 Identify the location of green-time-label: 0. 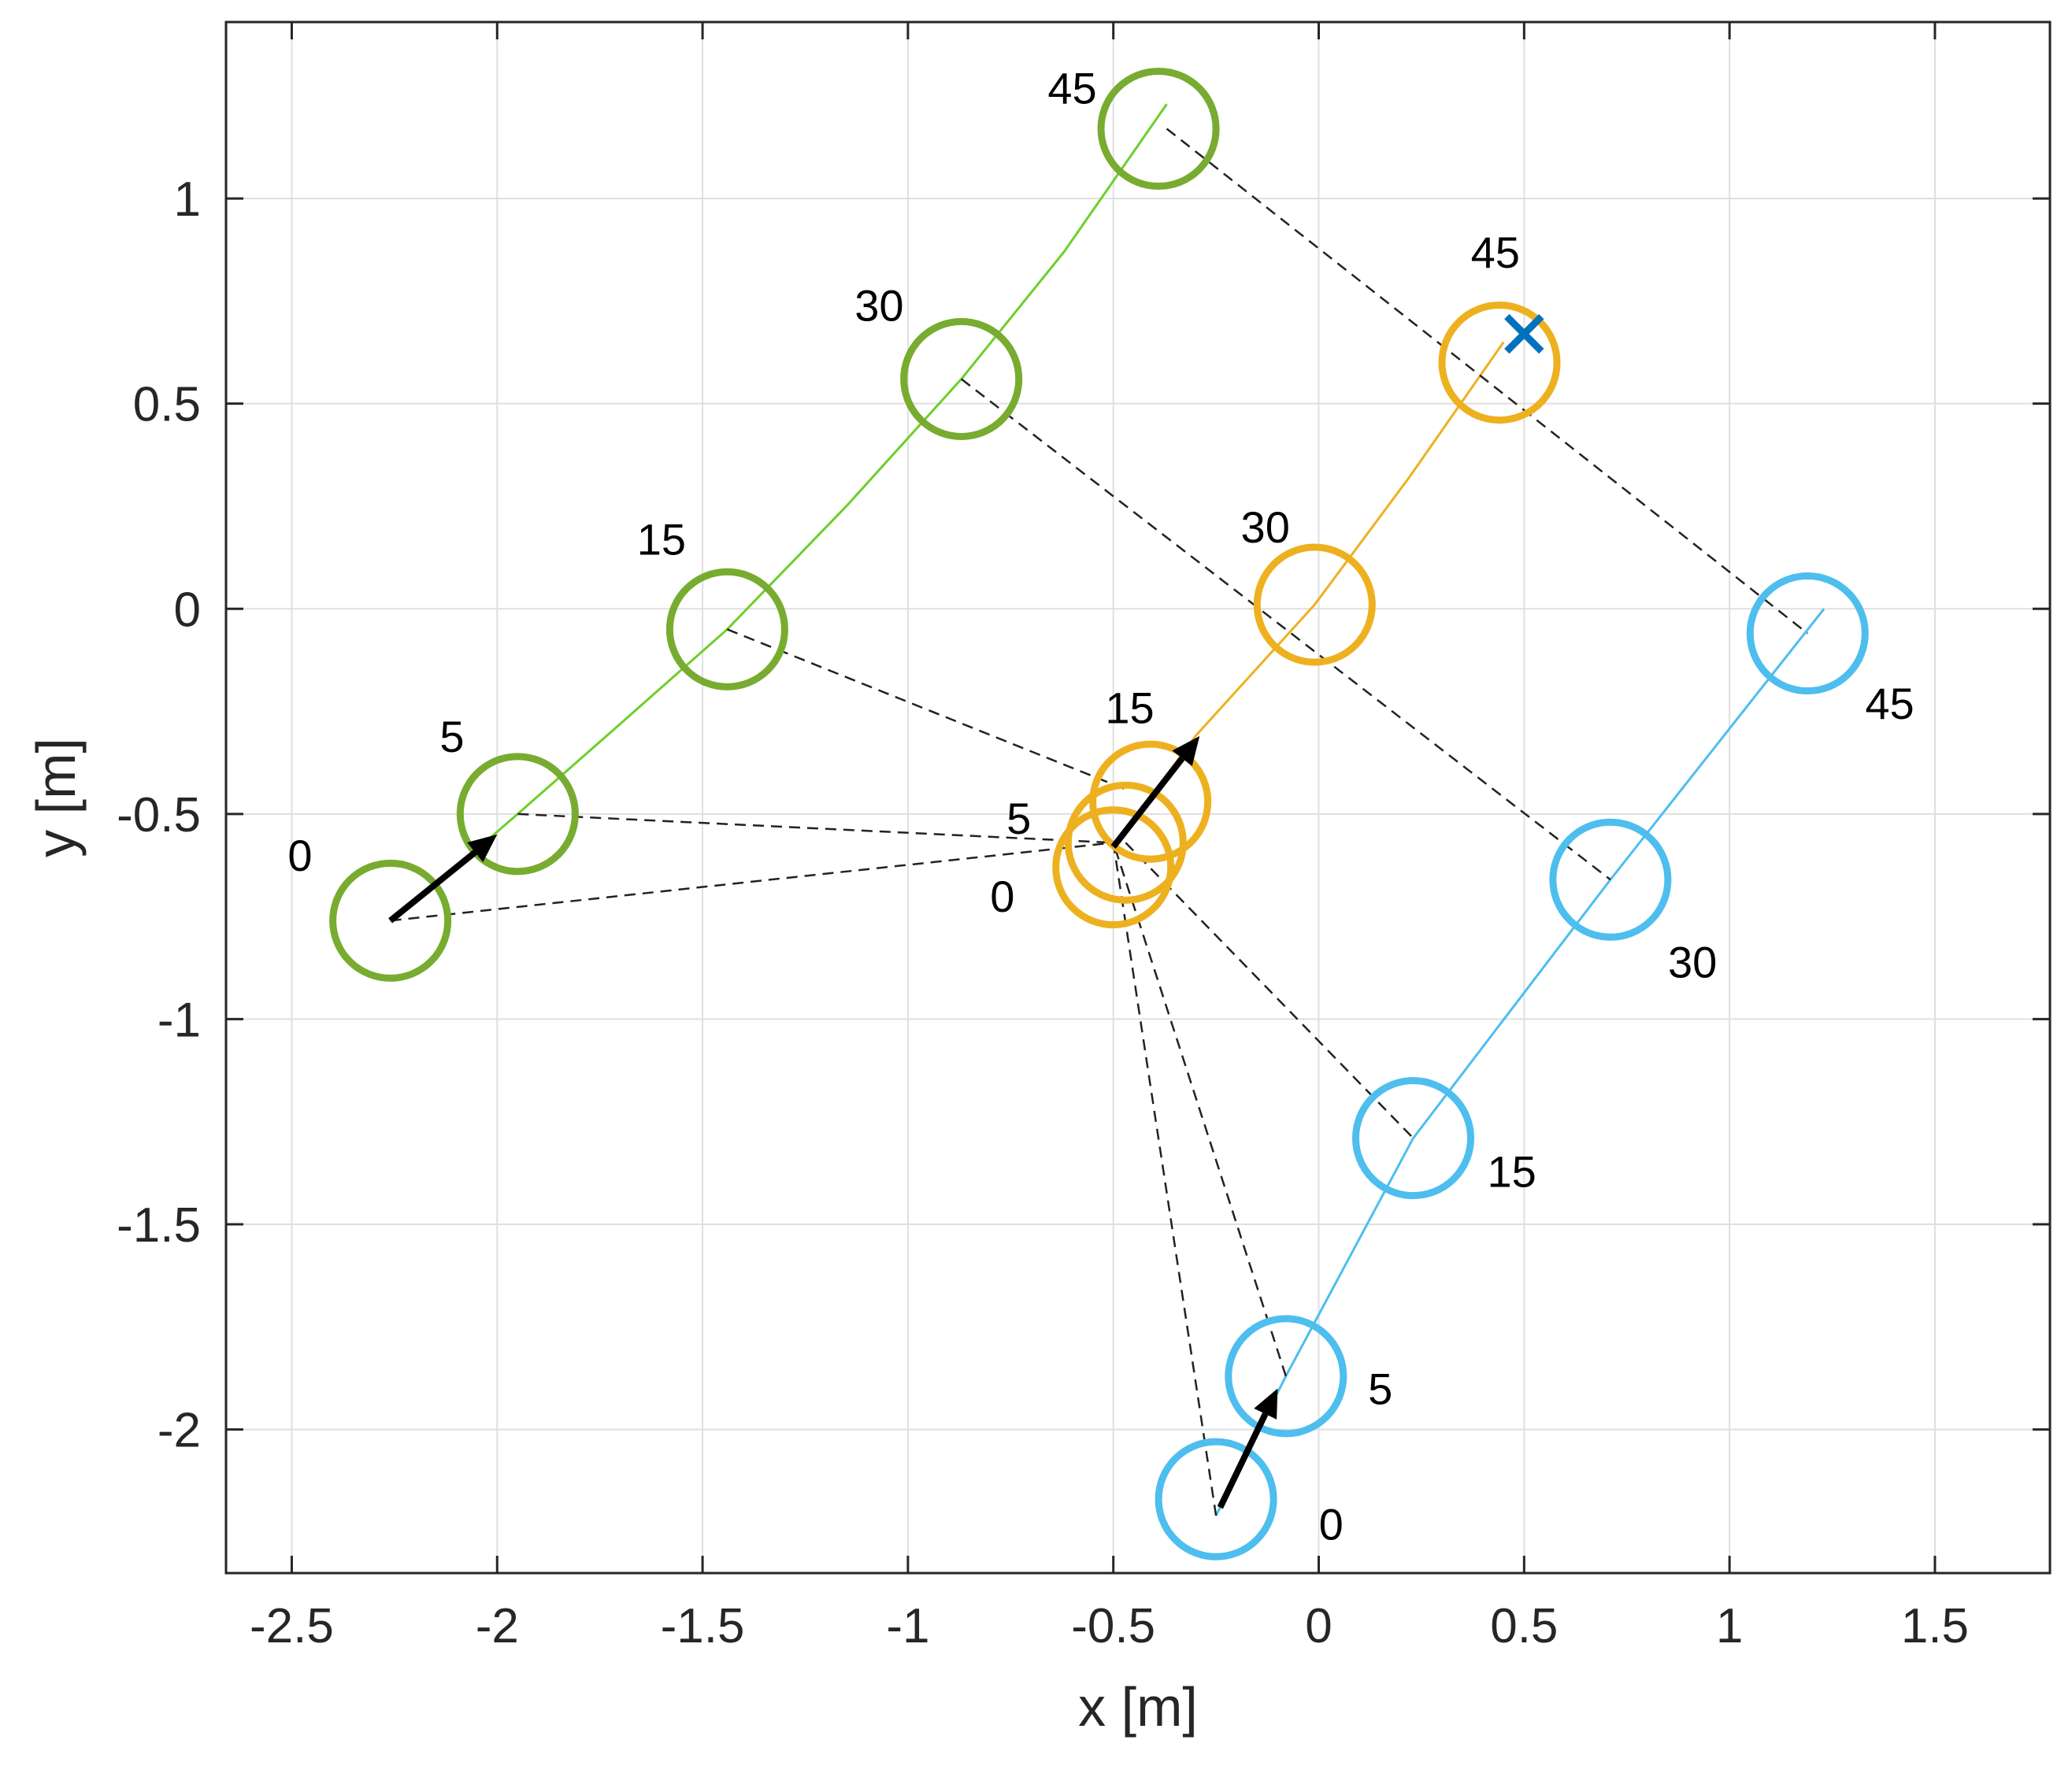
(299, 855).